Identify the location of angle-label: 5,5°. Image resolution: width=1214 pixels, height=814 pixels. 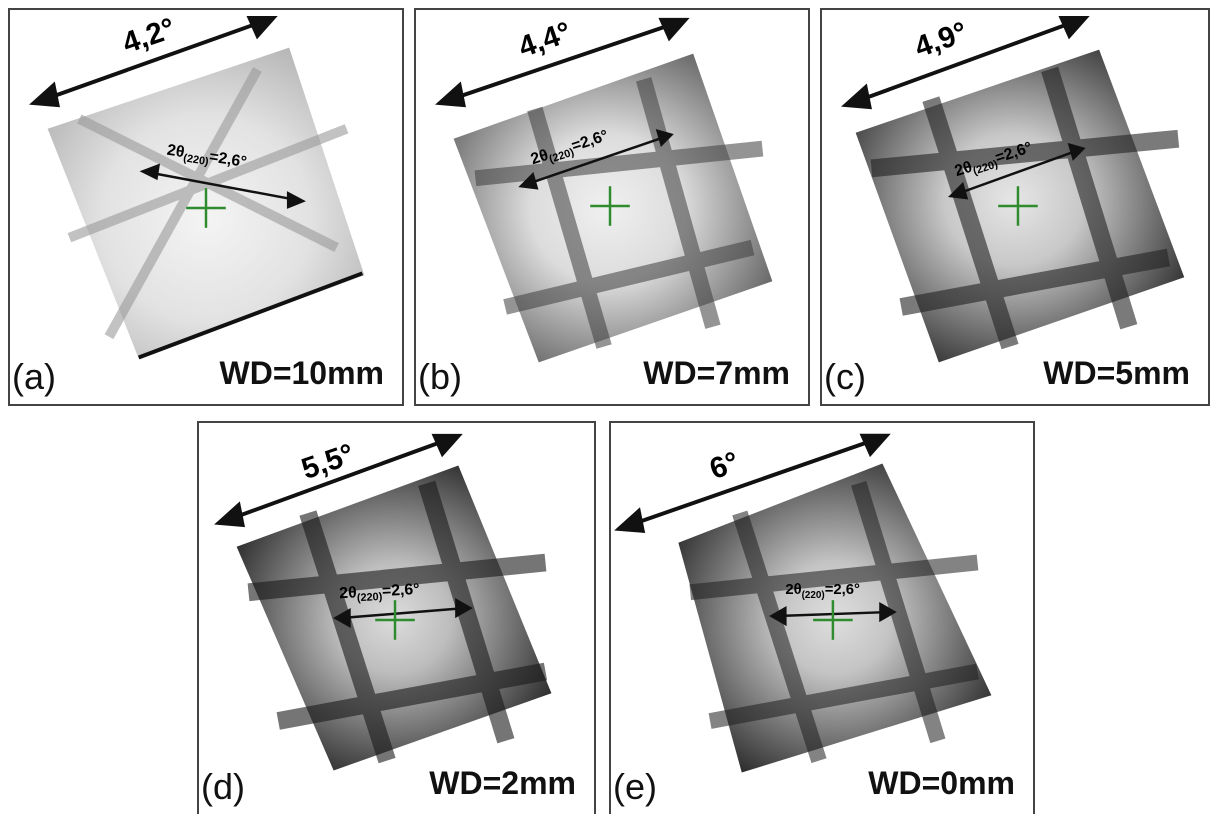
(327, 462).